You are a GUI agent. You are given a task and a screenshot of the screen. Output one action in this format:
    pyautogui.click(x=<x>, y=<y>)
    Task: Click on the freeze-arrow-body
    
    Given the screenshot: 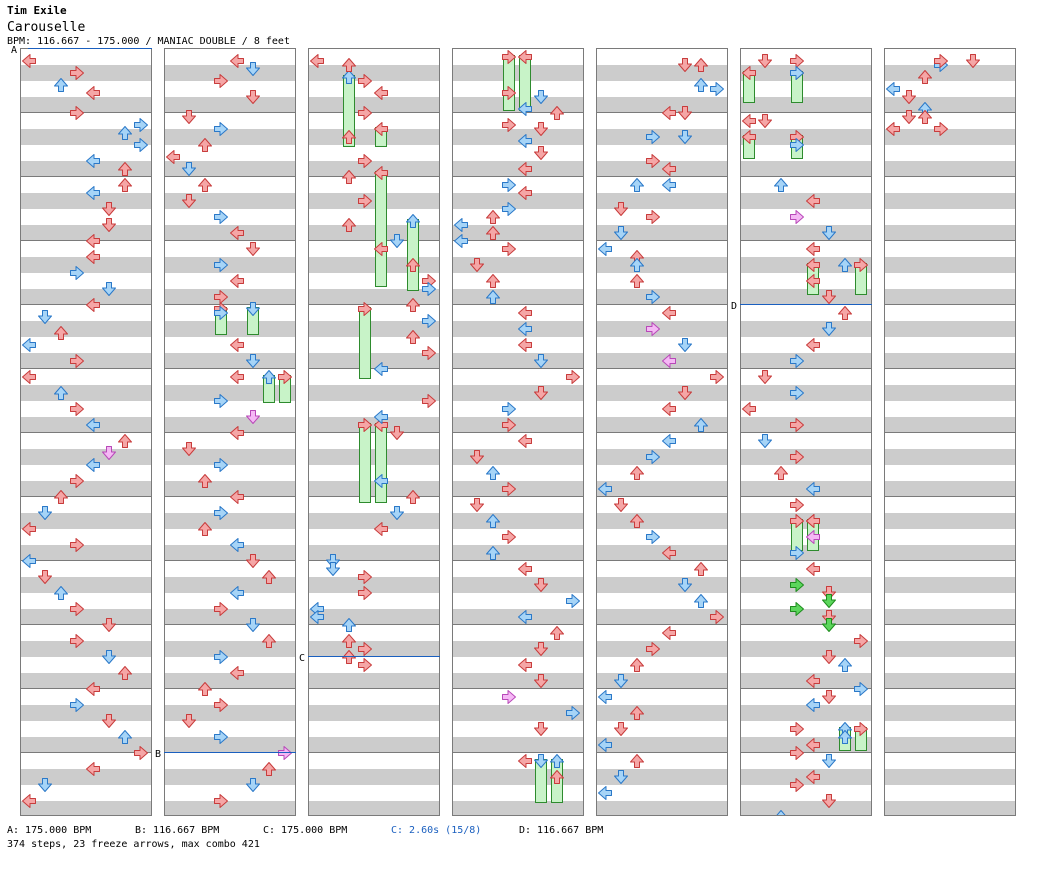 What is the action you would take?
    pyautogui.click(x=381, y=463)
    